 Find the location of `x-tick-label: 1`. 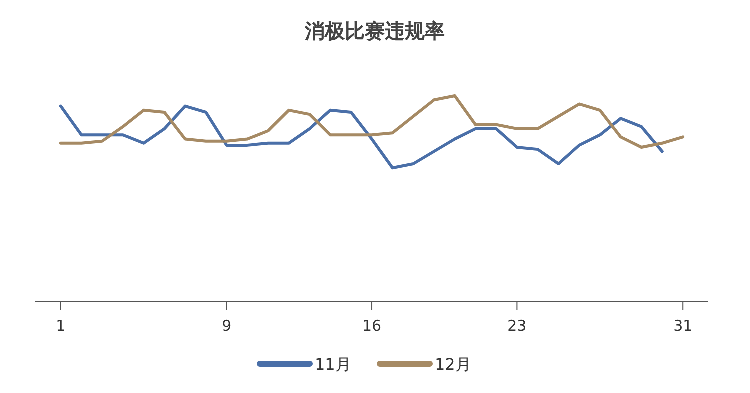

x-tick-label: 1 is located at coordinates (61, 326).